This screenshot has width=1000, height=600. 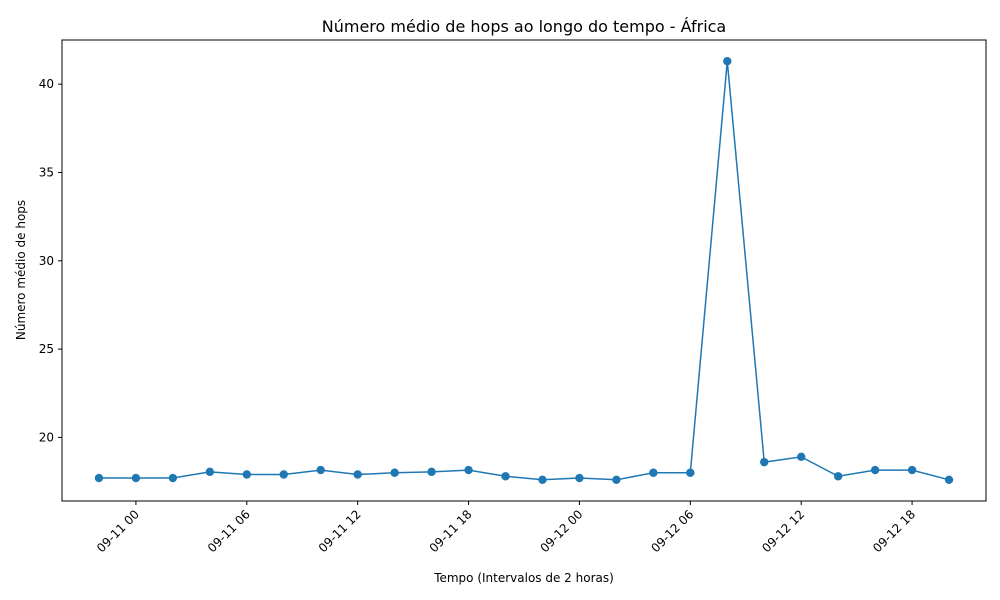 What do you see at coordinates (523, 578) in the screenshot?
I see `x-axis-label: Tempo (Intervalos de 2 horas)` at bounding box center [523, 578].